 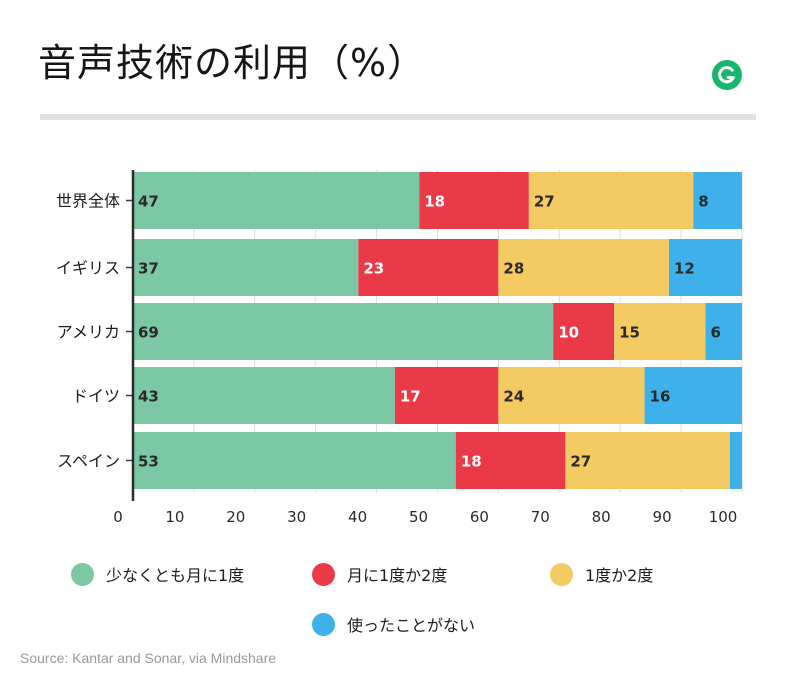 What do you see at coordinates (580, 462) in the screenshot?
I see `data-label-5-3: 27` at bounding box center [580, 462].